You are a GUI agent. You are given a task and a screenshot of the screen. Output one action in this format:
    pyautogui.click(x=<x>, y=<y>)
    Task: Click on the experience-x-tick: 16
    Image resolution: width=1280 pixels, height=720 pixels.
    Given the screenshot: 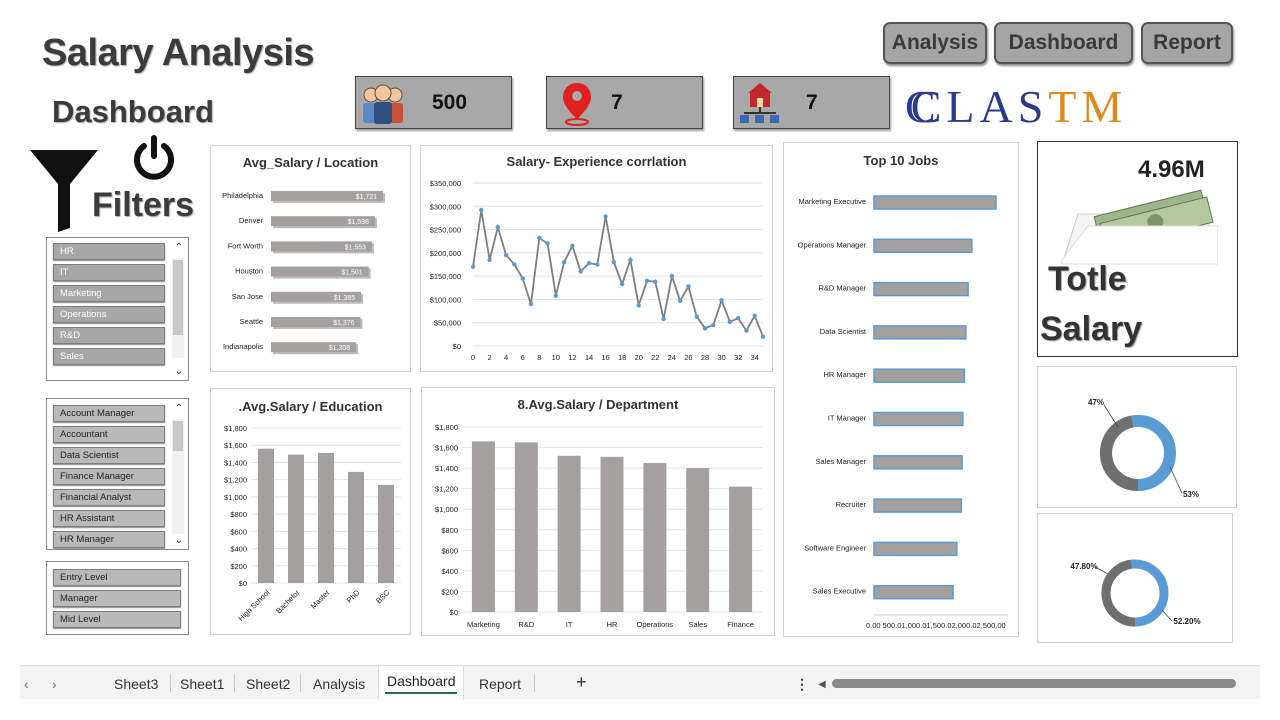 What is the action you would take?
    pyautogui.click(x=605, y=357)
    